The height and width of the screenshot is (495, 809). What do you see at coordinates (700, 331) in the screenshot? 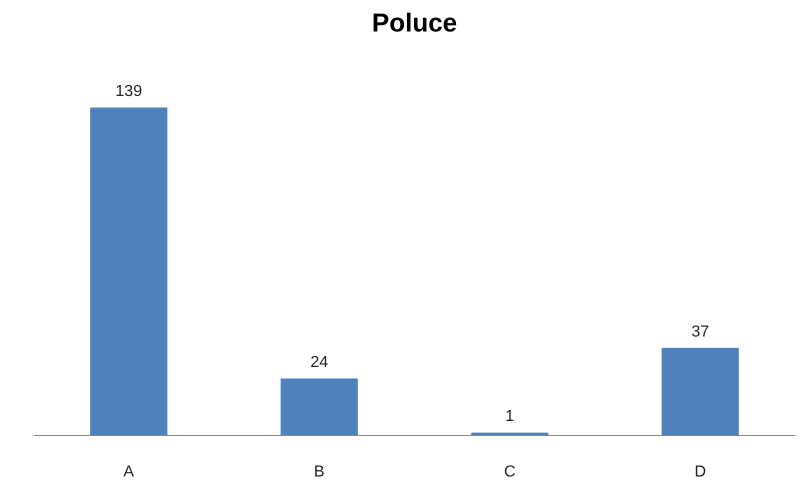
I see `data-label: 37` at bounding box center [700, 331].